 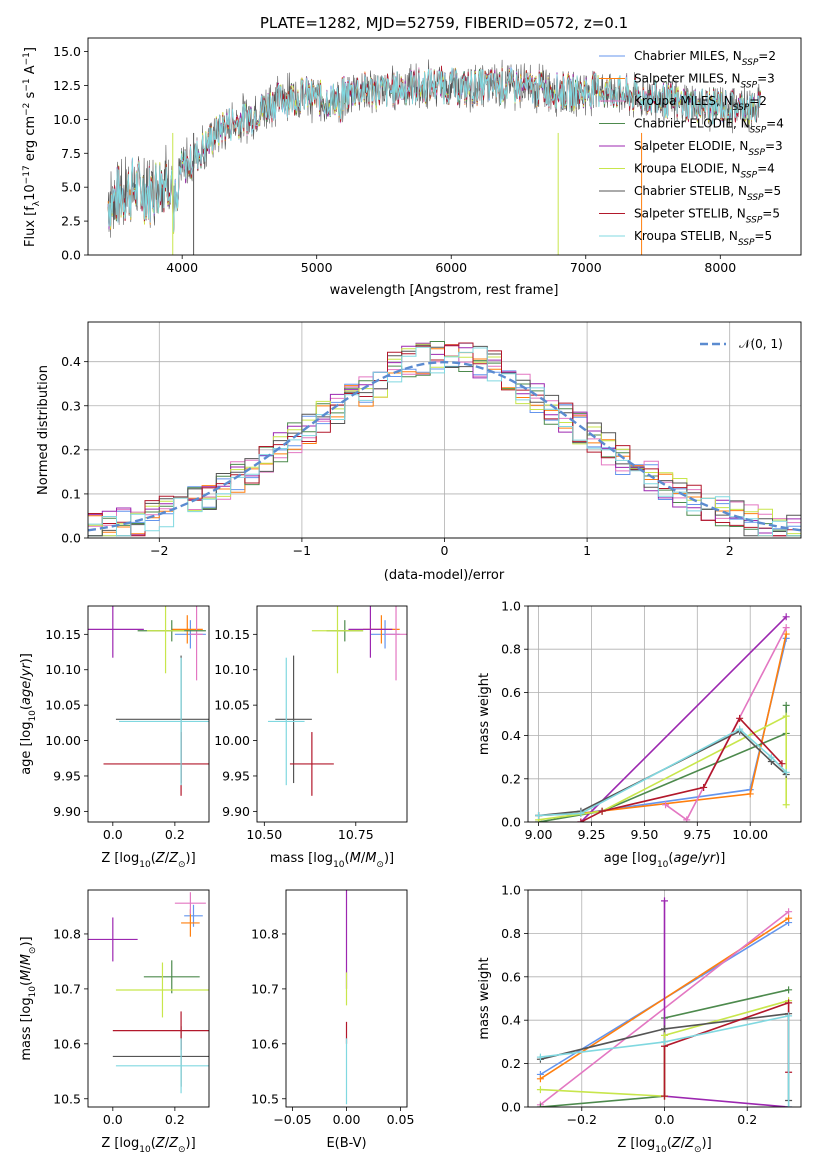 I want to click on x-tick-label: 4000, so click(x=182, y=267).